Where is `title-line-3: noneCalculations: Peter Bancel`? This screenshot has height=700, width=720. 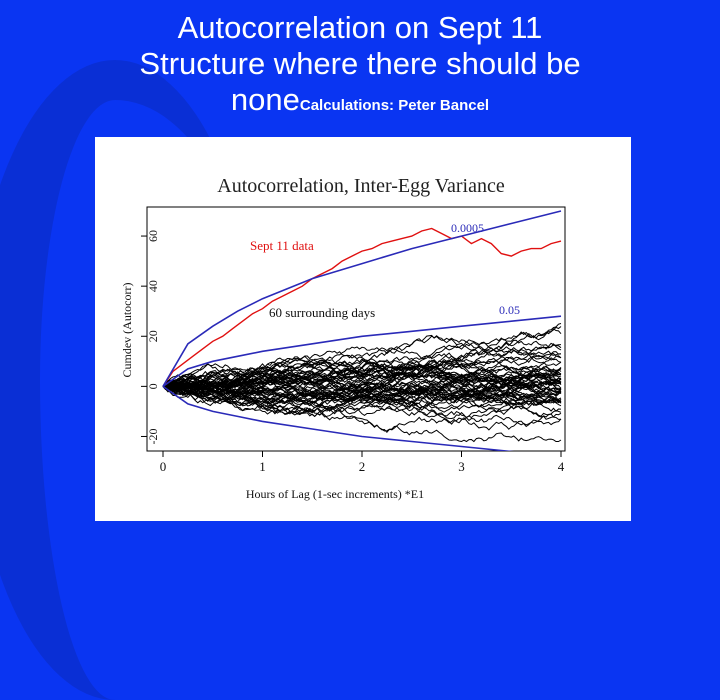 title-line-3: noneCalculations: Peter Bancel is located at coordinates (360, 103).